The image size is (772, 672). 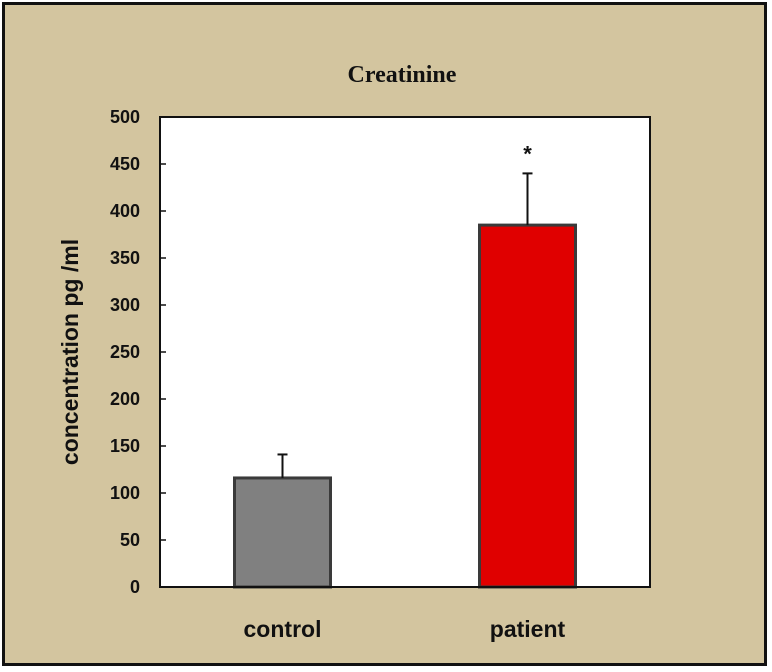 What do you see at coordinates (125, 305) in the screenshot?
I see `y-tick-label: 300` at bounding box center [125, 305].